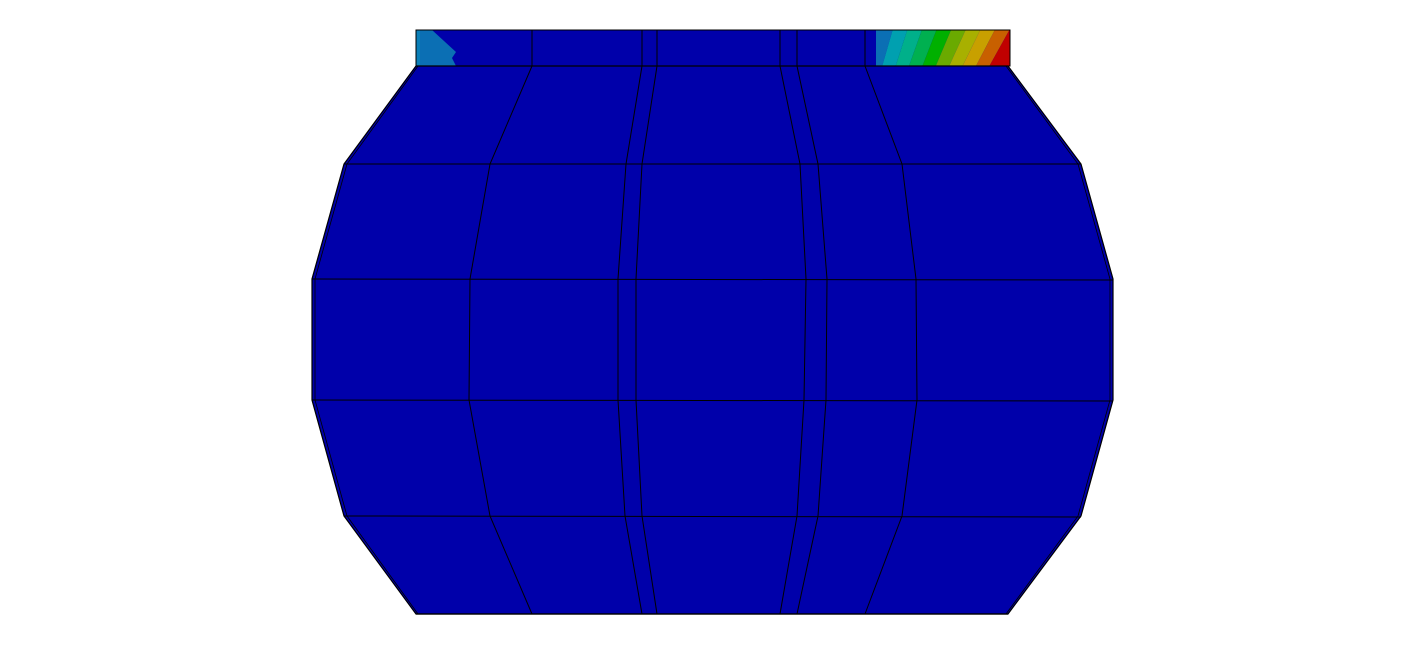 The width and height of the screenshot is (1425, 645). Describe the element at coordinates (1058, 340) in the screenshot. I see `barrel-right-inner-edge` at that location.